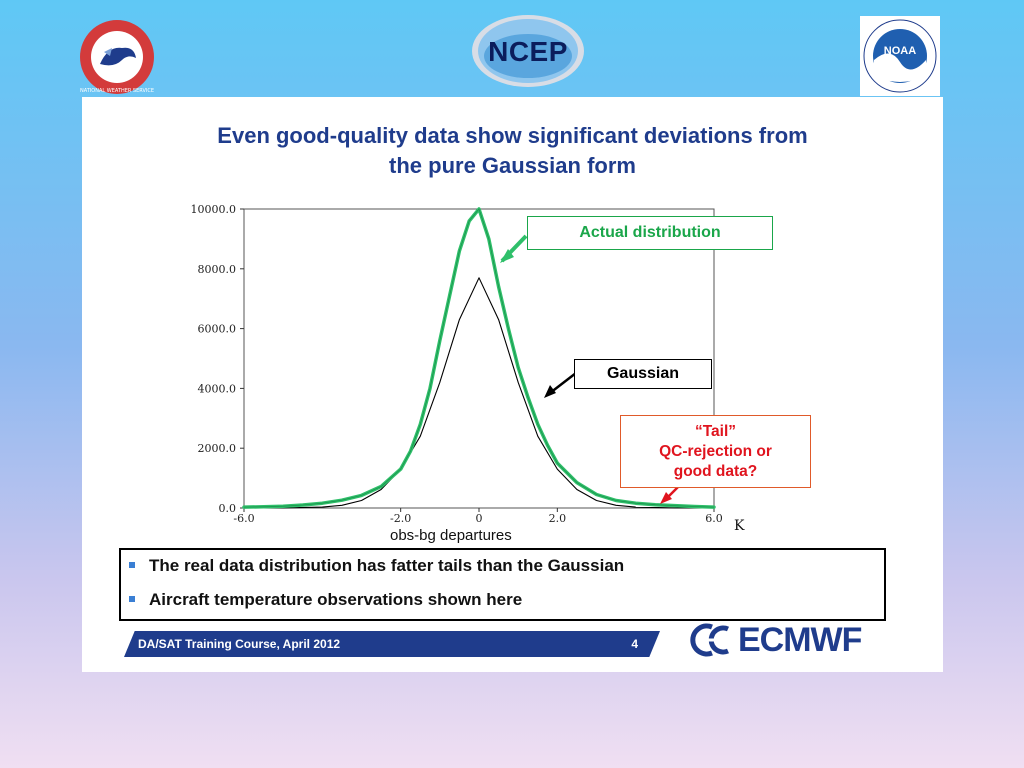 This screenshot has height=768, width=1024. I want to click on gaussian-arrow, so click(563, 383).